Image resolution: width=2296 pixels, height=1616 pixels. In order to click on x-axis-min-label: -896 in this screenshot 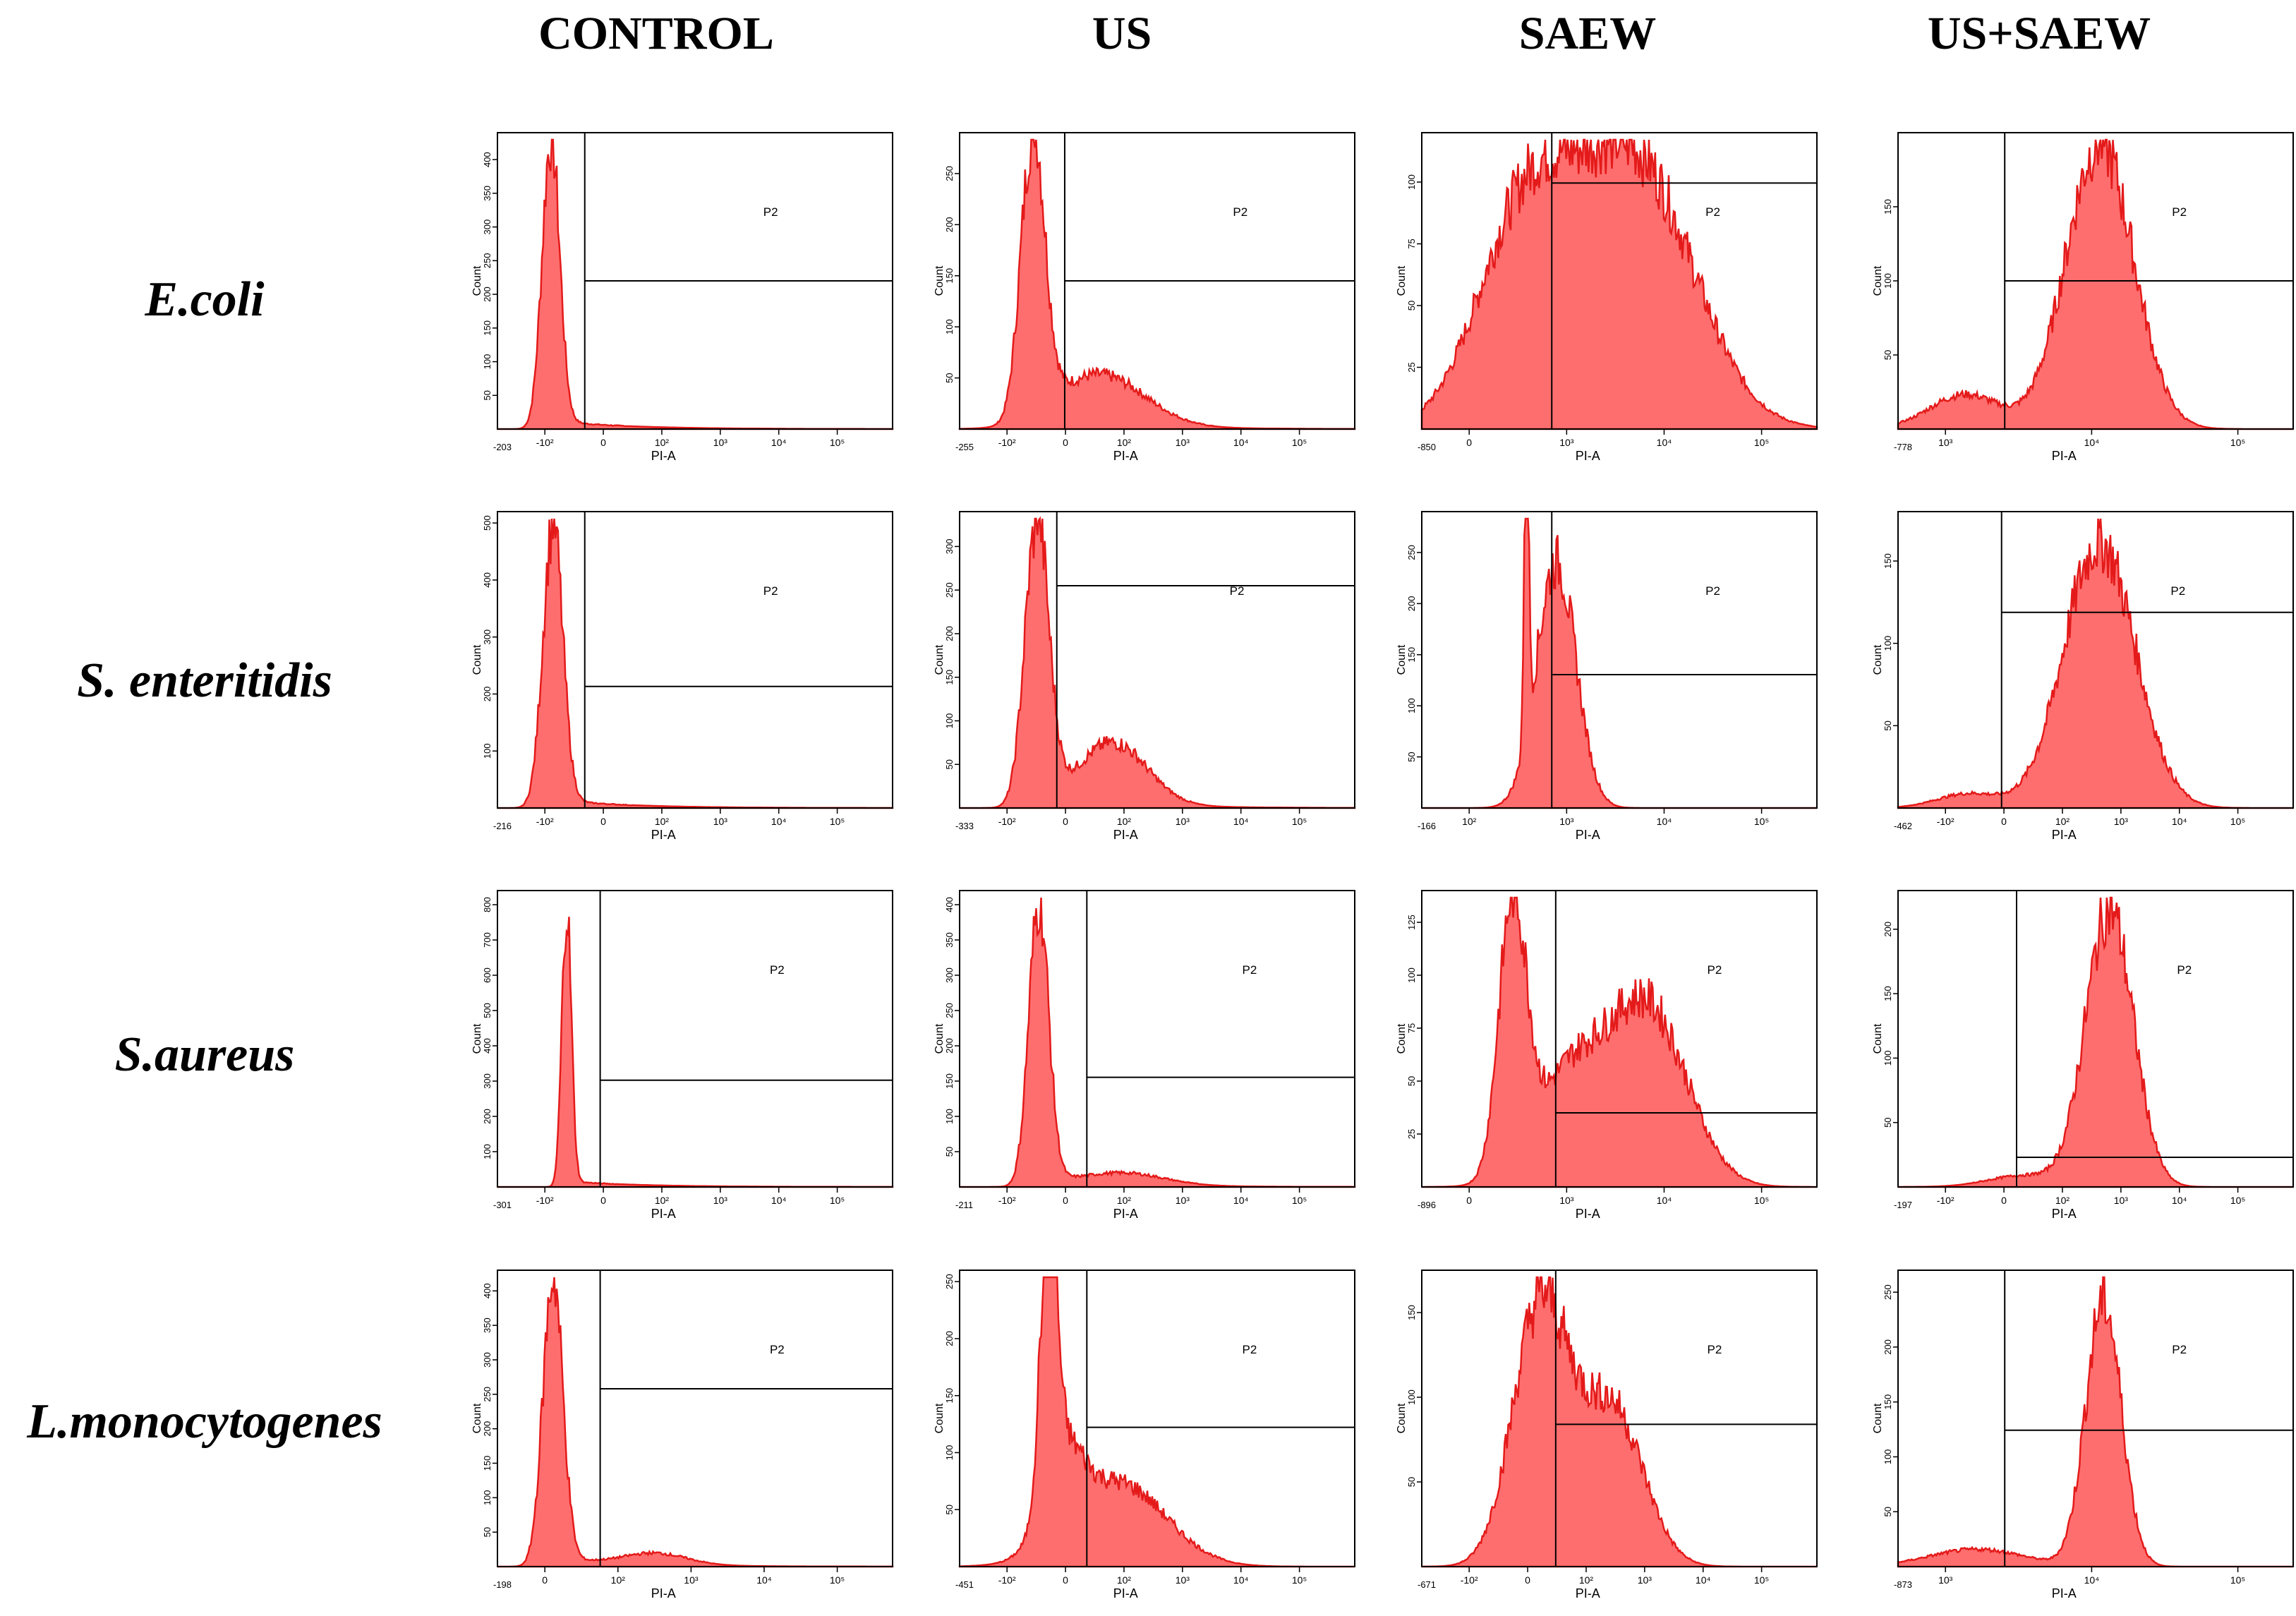, I will do `click(1427, 1205)`.